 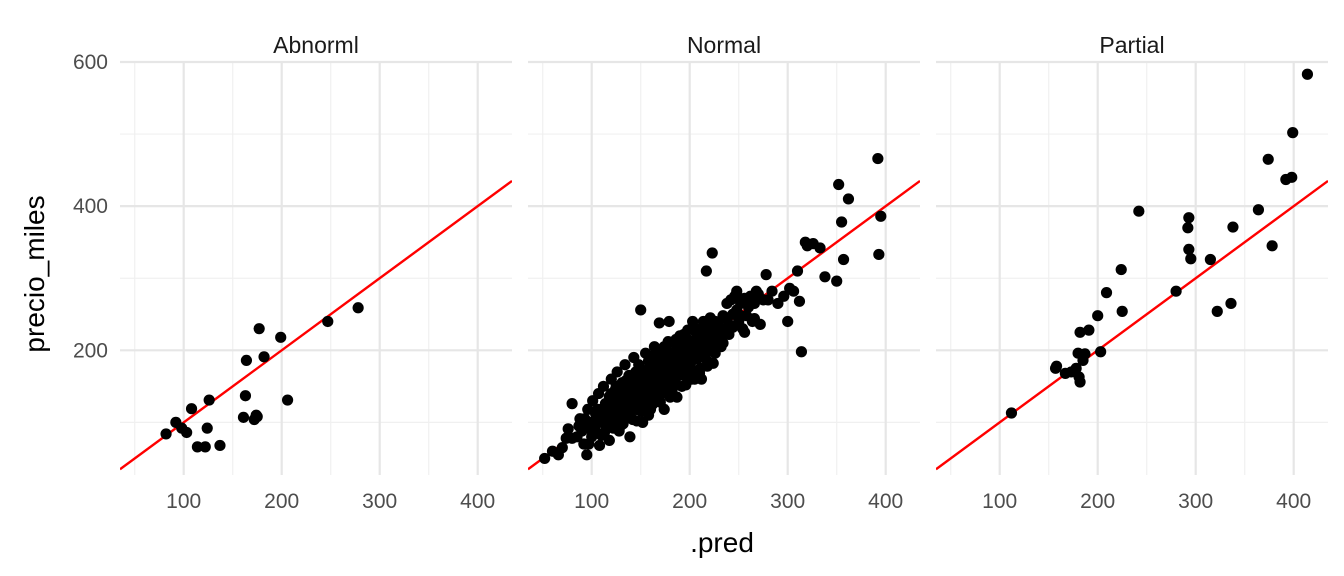 What do you see at coordinates (34, 273) in the screenshot?
I see `y-axis-title: precio_miles` at bounding box center [34, 273].